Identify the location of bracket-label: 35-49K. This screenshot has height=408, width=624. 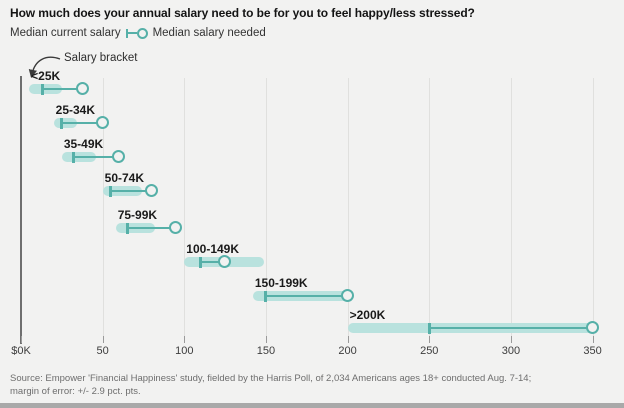
(83, 144).